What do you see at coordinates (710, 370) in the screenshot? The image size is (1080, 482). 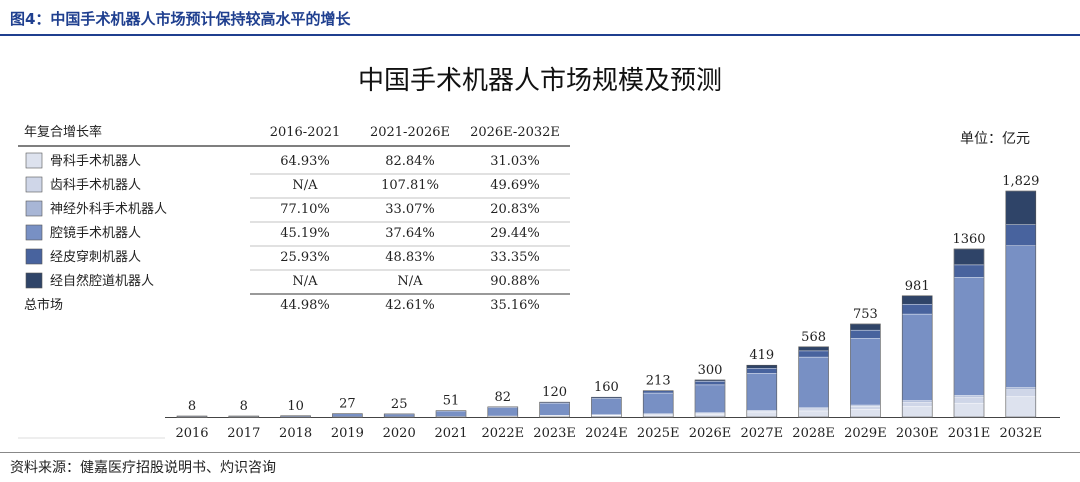 I see `data-label: 300` at bounding box center [710, 370].